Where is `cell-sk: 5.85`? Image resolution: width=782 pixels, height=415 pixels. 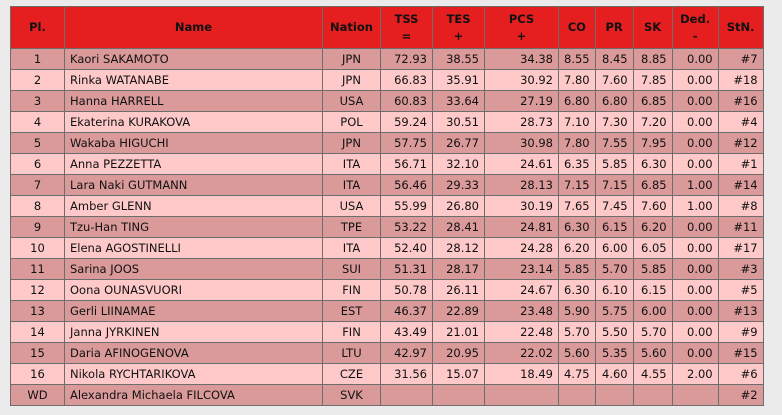 cell-sk: 5.85 is located at coordinates (652, 269).